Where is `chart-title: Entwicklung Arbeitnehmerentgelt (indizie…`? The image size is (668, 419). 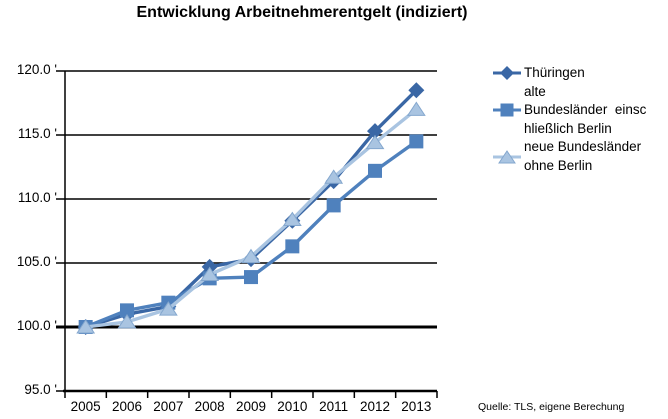 chart-title: Entwicklung Arbeitnehmerentgelt (indizie… is located at coordinates (302, 12).